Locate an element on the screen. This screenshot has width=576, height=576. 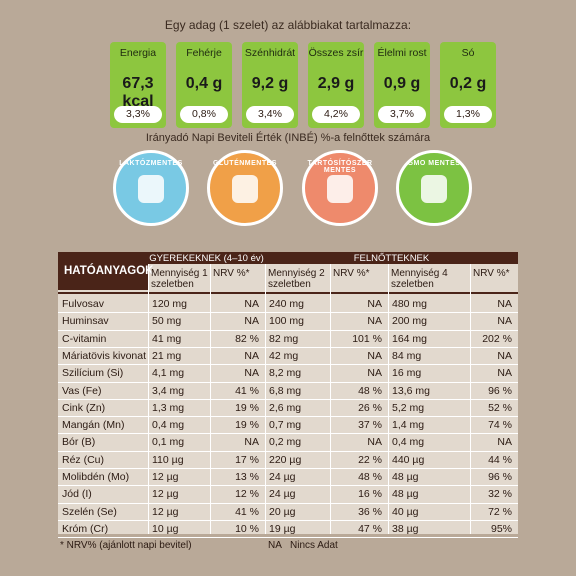
table-cell: 120 mg is located at coordinates (170, 304).